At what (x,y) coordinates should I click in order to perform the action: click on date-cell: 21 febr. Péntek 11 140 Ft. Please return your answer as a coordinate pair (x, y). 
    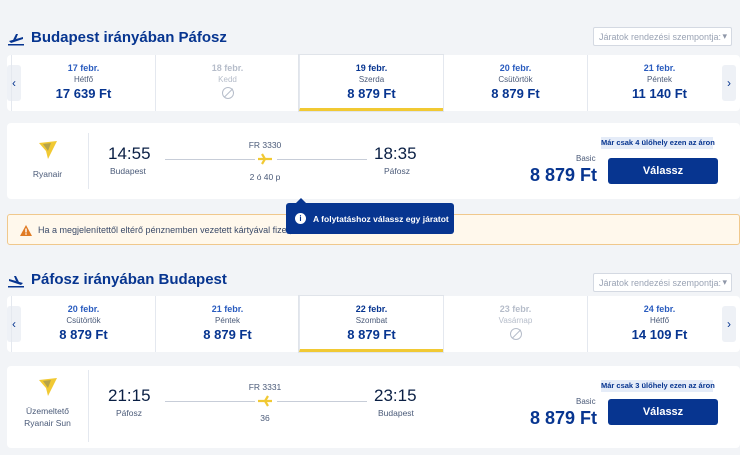
    Looking at the image, I should click on (659, 83).